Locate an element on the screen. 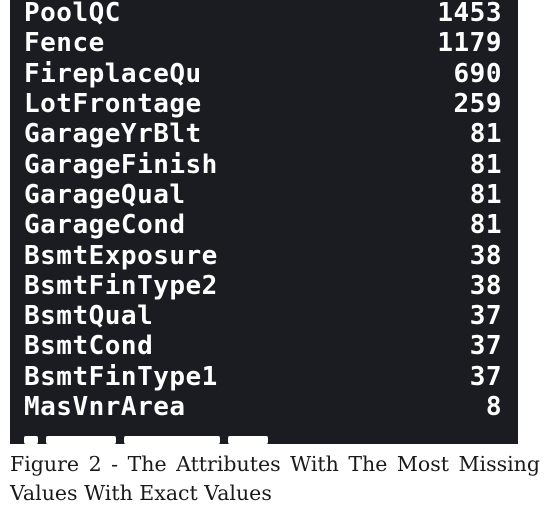 The height and width of the screenshot is (532, 554). attribute-name: GarageFinish is located at coordinates (121, 164).